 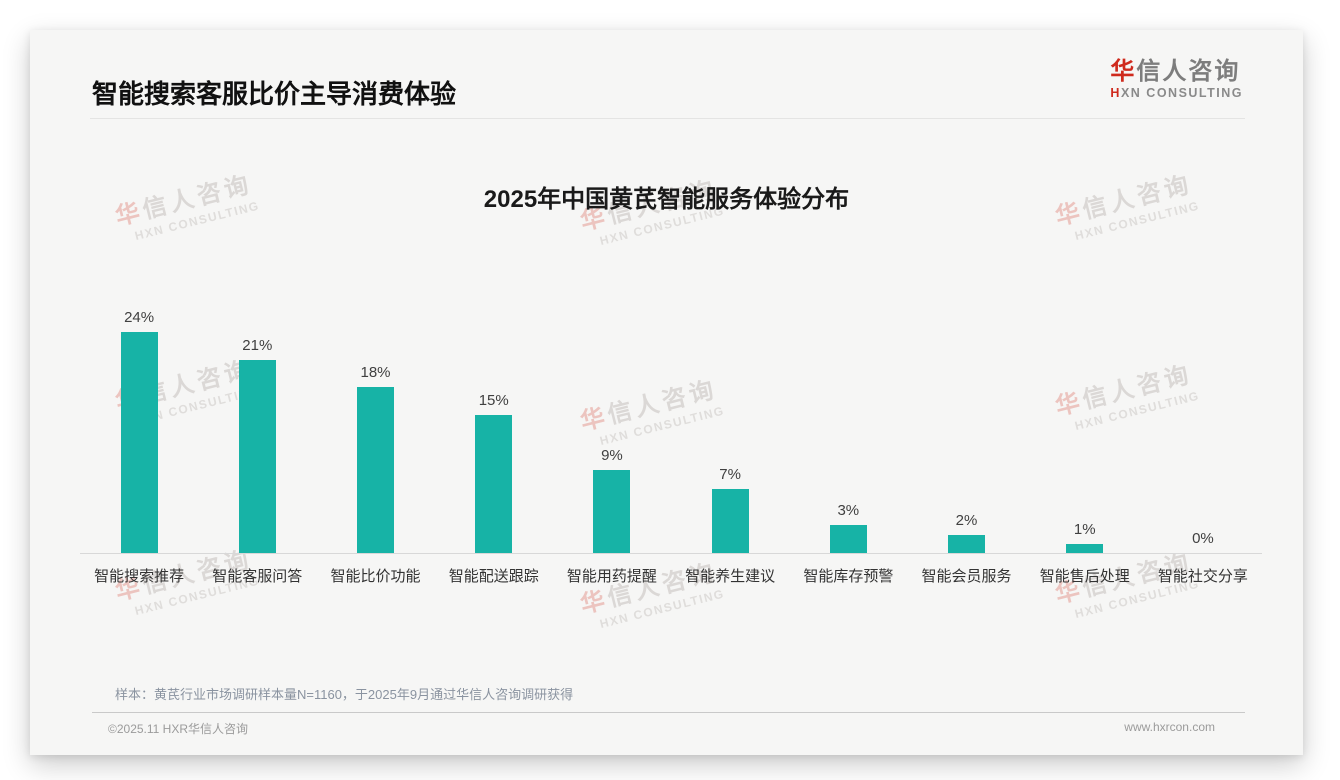 I want to click on bar-column: 24%, so click(x=139, y=428).